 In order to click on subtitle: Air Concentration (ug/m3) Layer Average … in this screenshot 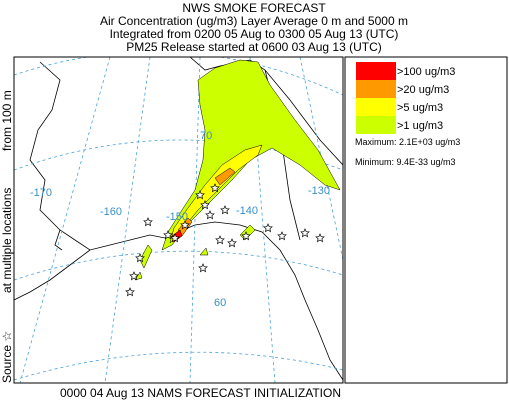, I will do `click(254, 21)`.